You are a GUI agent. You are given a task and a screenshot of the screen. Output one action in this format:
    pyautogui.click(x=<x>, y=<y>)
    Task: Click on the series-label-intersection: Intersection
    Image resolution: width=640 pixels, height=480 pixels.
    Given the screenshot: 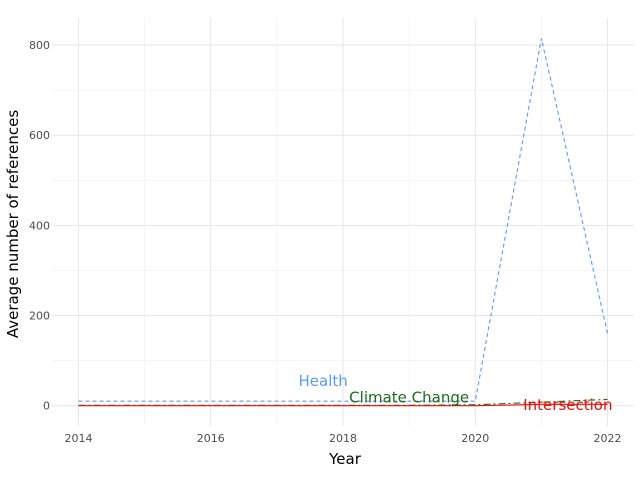 What is the action you would take?
    pyautogui.click(x=567, y=405)
    